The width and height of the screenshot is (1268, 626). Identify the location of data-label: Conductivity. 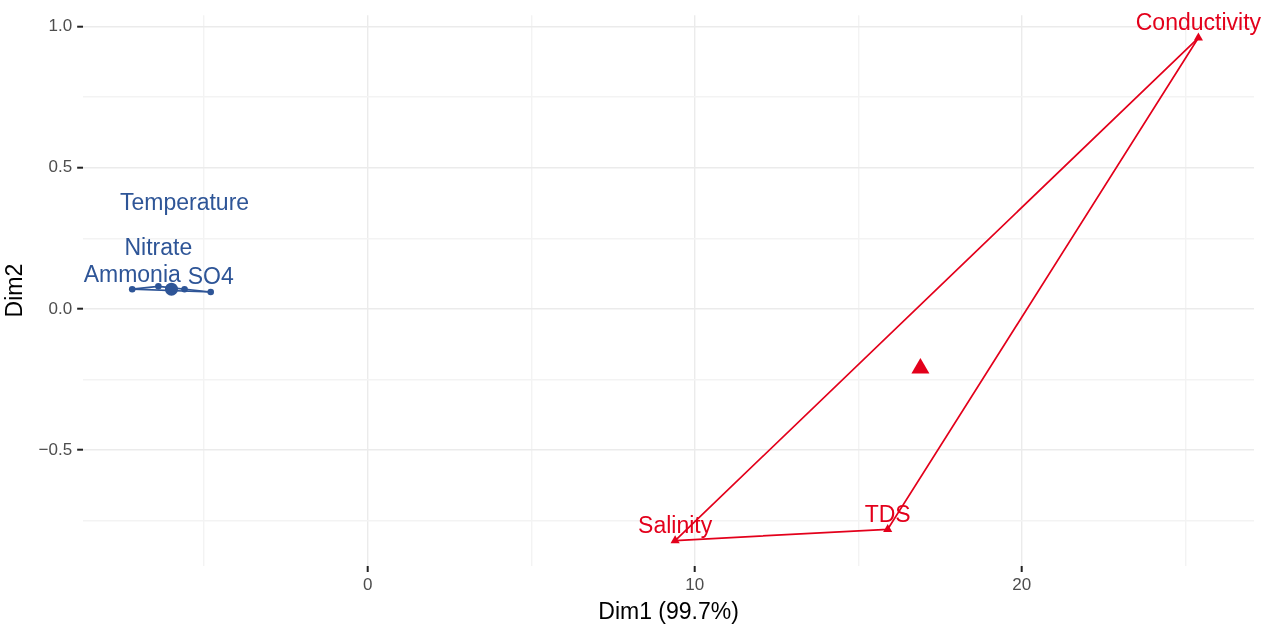
(1198, 22).